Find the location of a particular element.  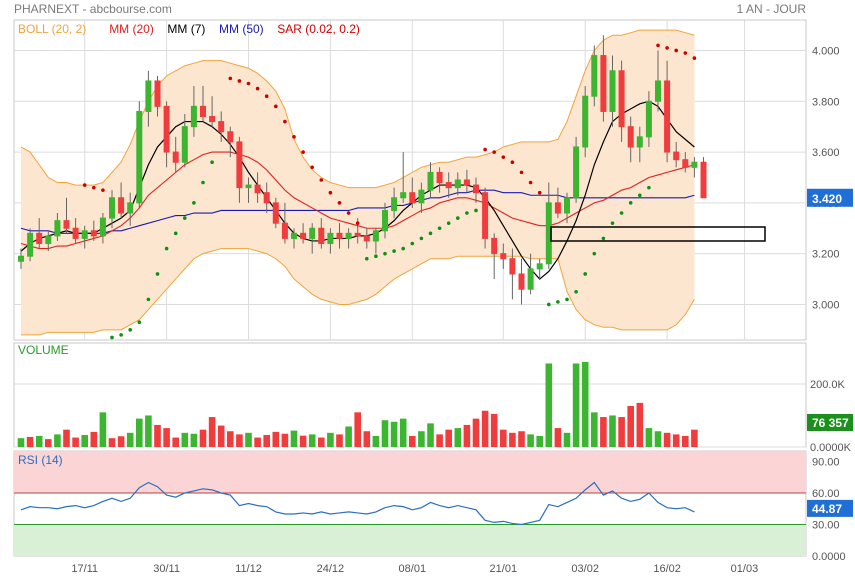

rsi-y-tick: 90.00 is located at coordinates (826, 463).